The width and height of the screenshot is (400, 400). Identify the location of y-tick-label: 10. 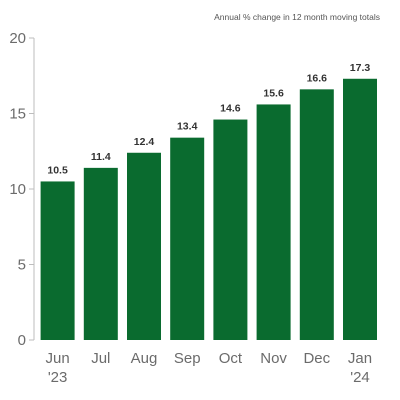
(17, 189).